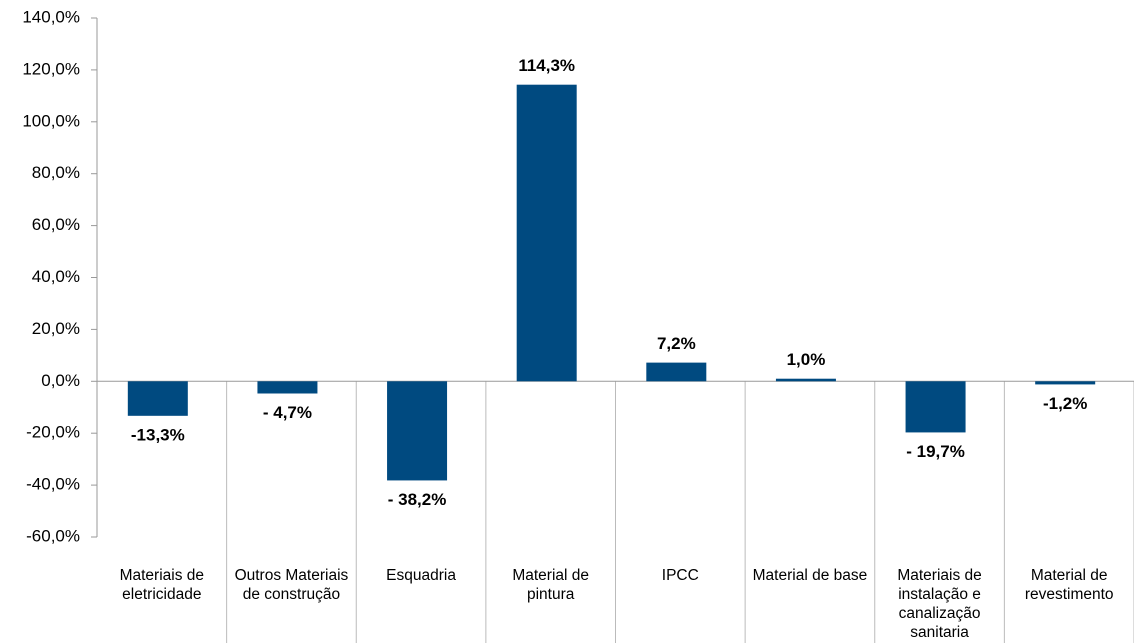 The height and width of the screenshot is (643, 1134). What do you see at coordinates (158, 434) in the screenshot?
I see `value-label: -13,3%` at bounding box center [158, 434].